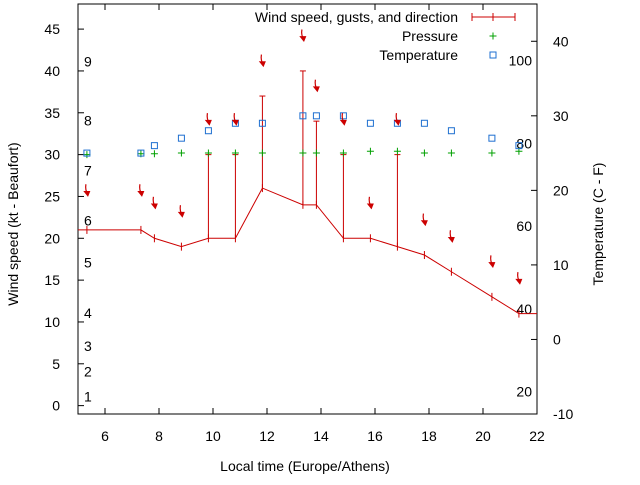  What do you see at coordinates (88, 62) in the screenshot?
I see `beaufort-label: 9` at bounding box center [88, 62].